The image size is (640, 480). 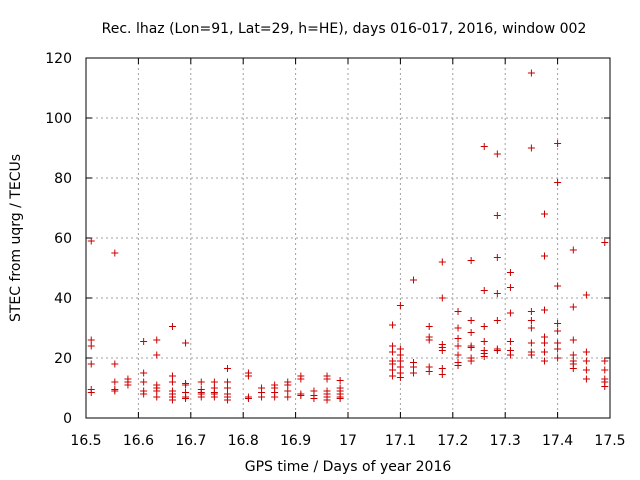 I want to click on y-tick-label: 80, so click(x=63, y=179).